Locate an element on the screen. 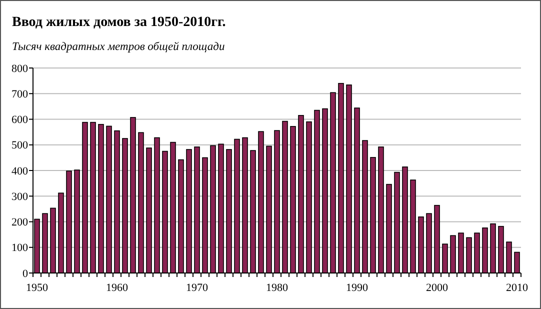  x-tick-label: 1960 is located at coordinates (117, 288).